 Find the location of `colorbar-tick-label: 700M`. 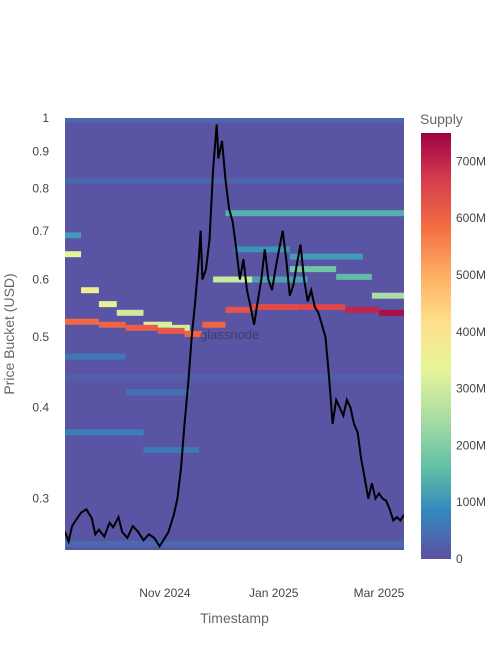

colorbar-tick-label: 700M is located at coordinates (471, 161).